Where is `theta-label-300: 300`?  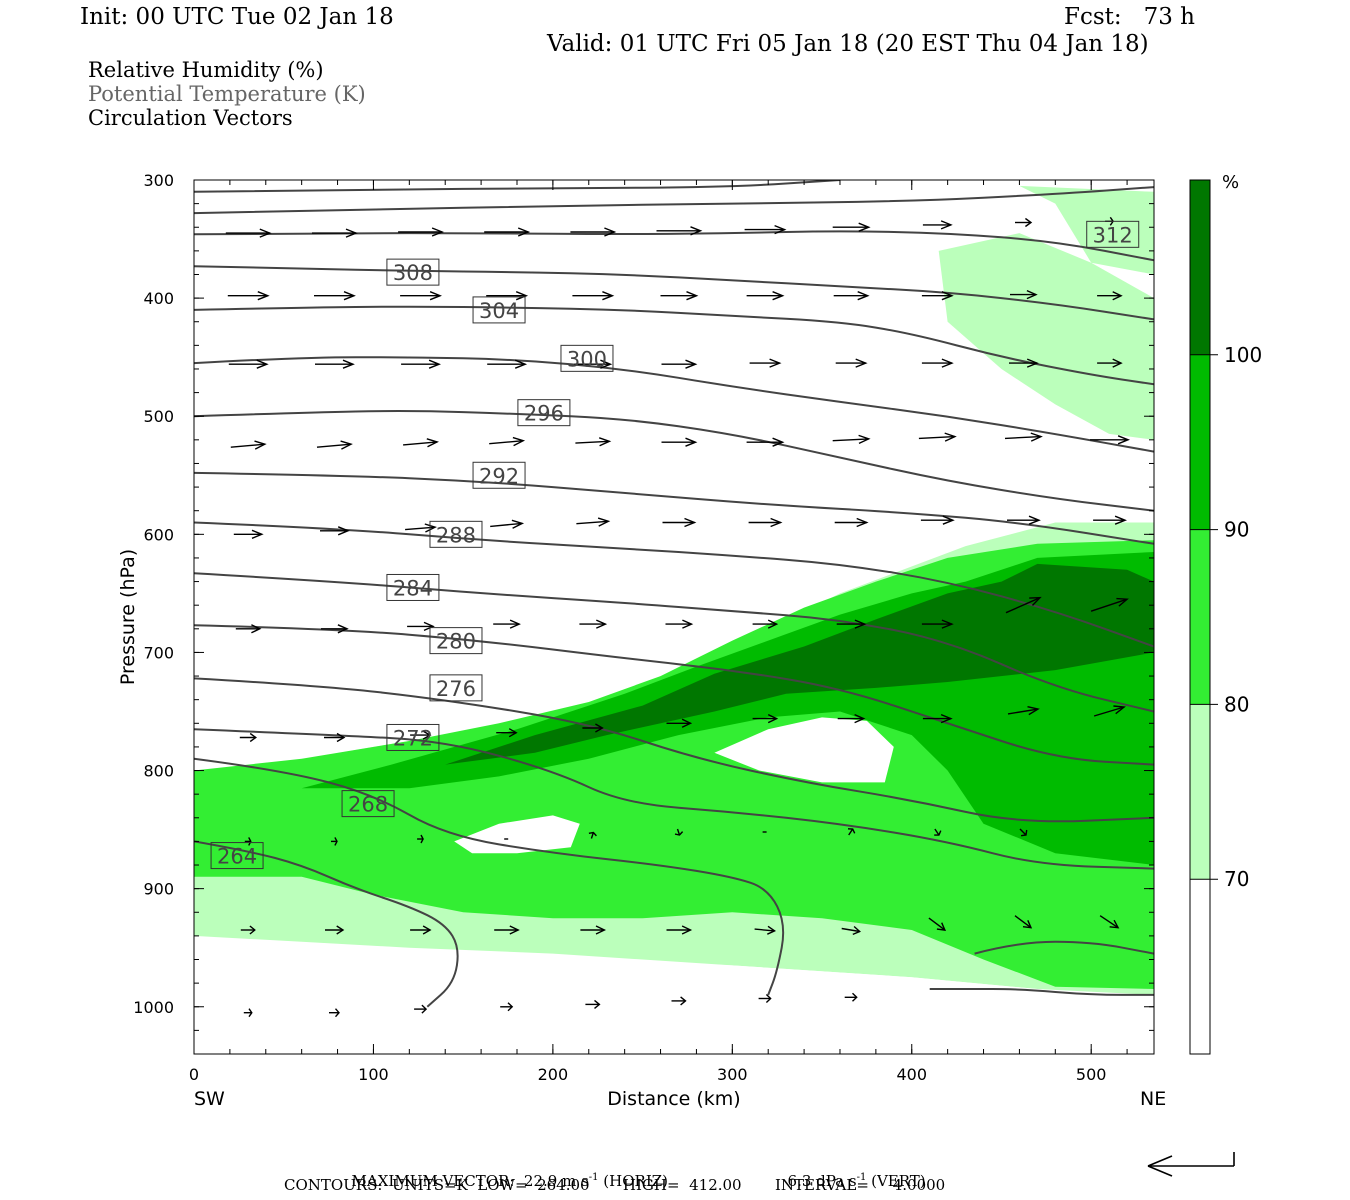
theta-label-300: 300 is located at coordinates (587, 358).